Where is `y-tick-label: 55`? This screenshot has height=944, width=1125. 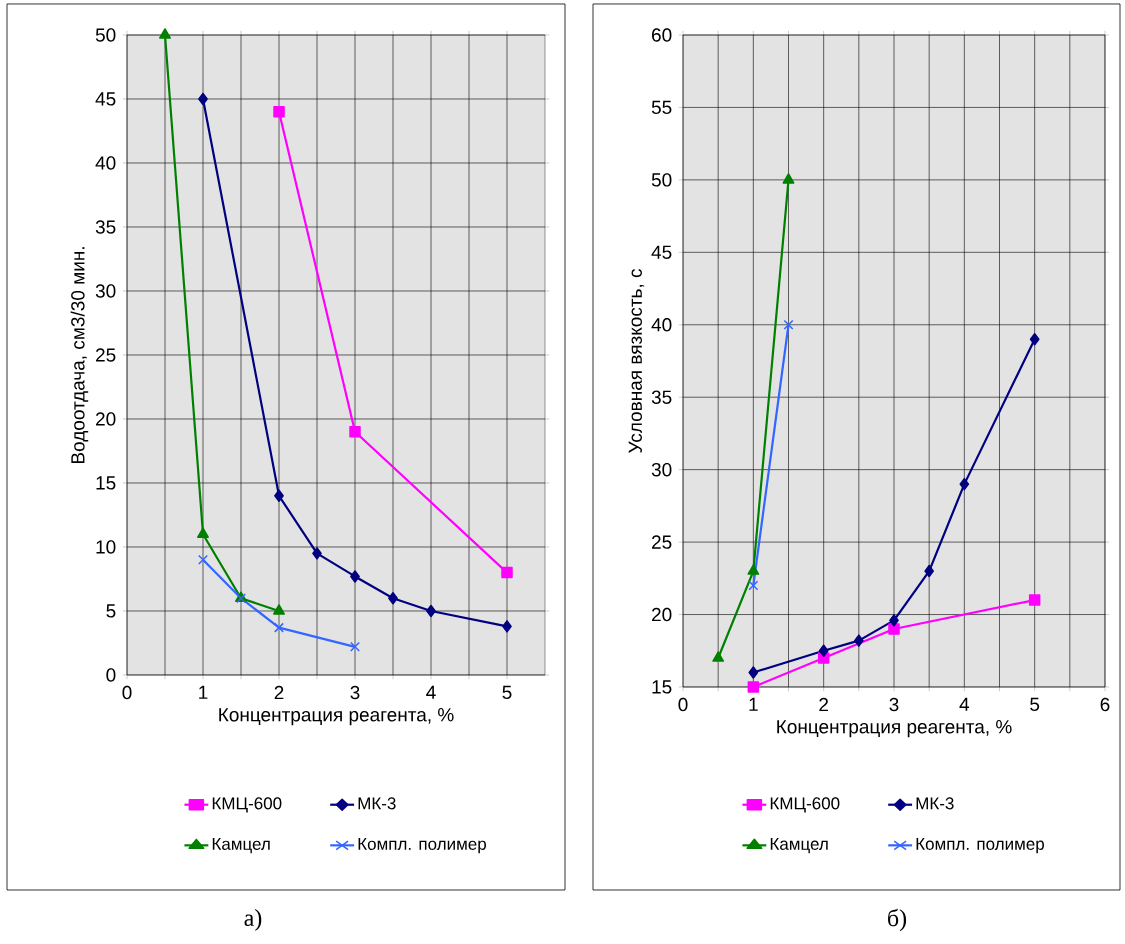 y-tick-label: 55 is located at coordinates (661, 107).